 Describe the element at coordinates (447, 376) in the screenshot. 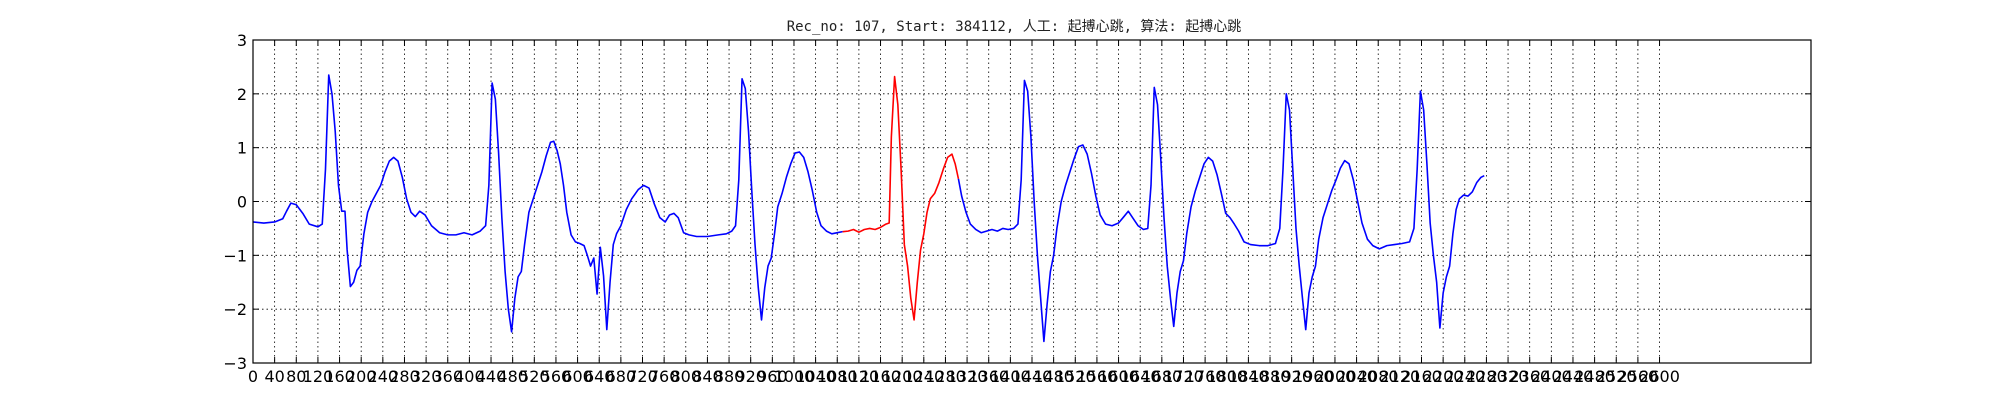

I see `x-tick-label: 360` at that location.